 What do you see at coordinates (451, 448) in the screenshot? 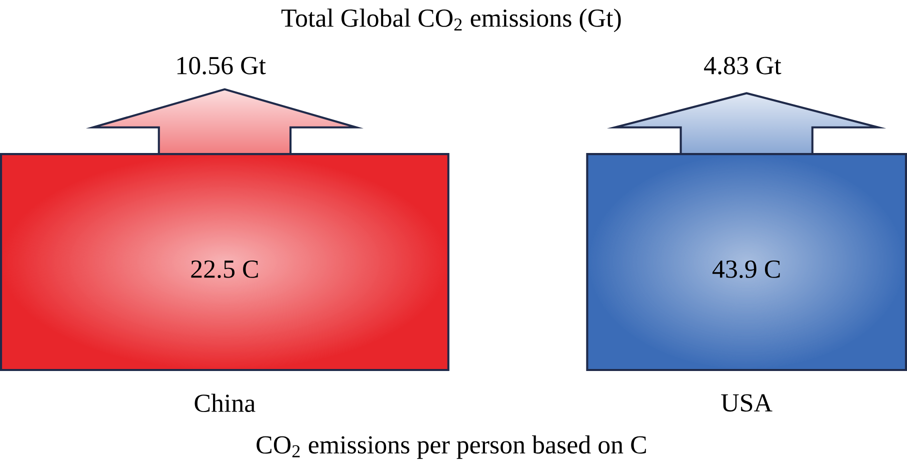
I see `text: CO$_{2}$ emissions per person based on C` at bounding box center [451, 448].